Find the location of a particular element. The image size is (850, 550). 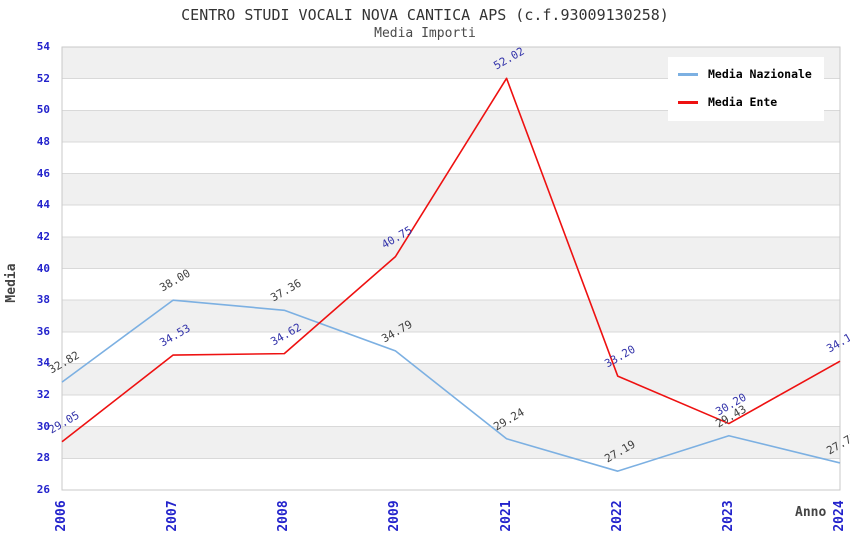

x-tick-label: 2006 is located at coordinates (61, 516).